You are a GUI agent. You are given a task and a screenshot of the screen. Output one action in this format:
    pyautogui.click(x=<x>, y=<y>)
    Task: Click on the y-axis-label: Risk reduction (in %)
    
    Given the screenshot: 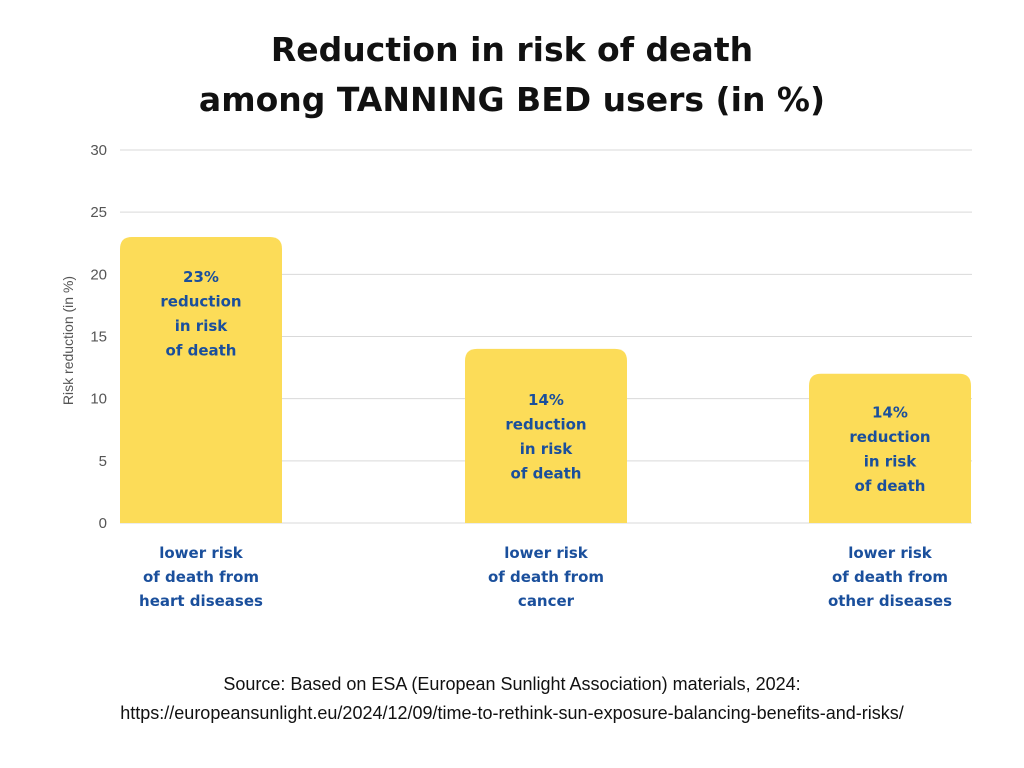 What is the action you would take?
    pyautogui.click(x=68, y=340)
    